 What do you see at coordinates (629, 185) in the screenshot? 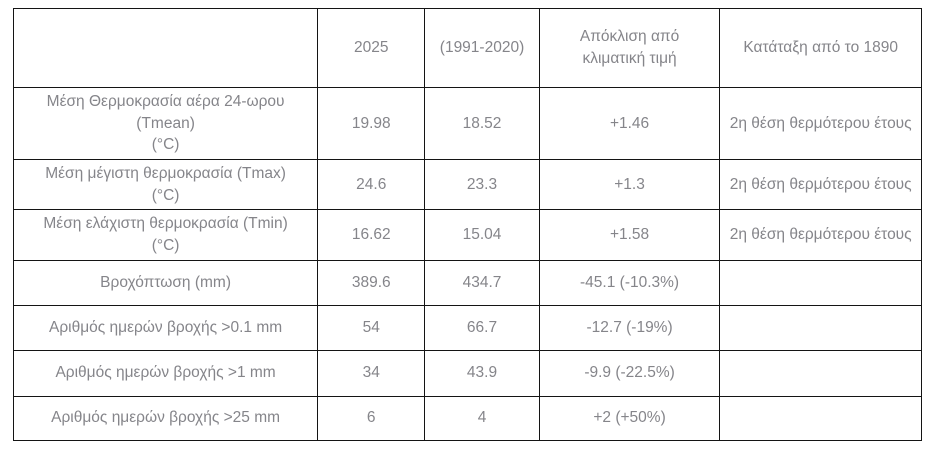
I see `deviation-cell: +1.3` at bounding box center [629, 185].